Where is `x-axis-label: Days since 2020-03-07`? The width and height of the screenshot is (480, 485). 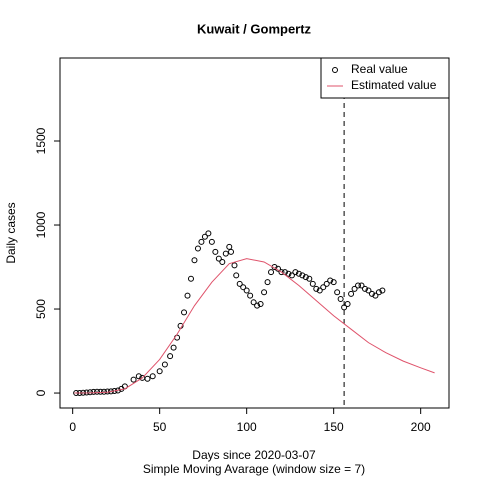
x-axis-label: Days since 2020-03-07 is located at coordinates (254, 455).